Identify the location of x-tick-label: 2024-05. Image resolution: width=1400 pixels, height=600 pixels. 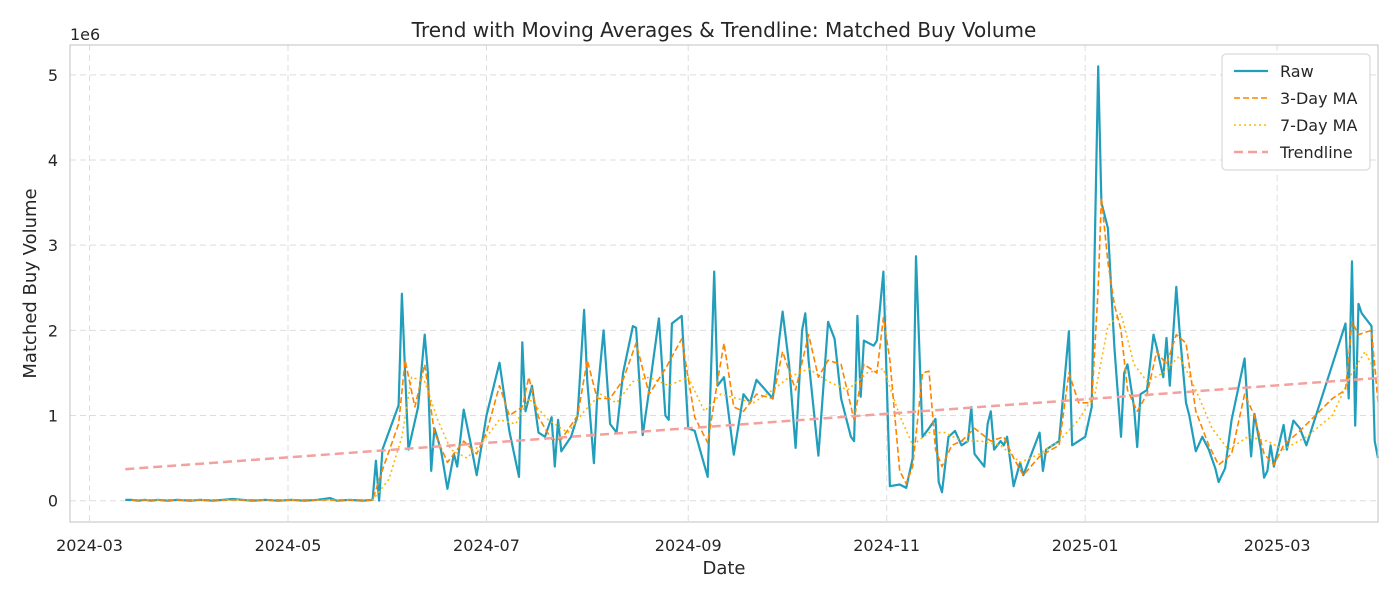
(288, 545).